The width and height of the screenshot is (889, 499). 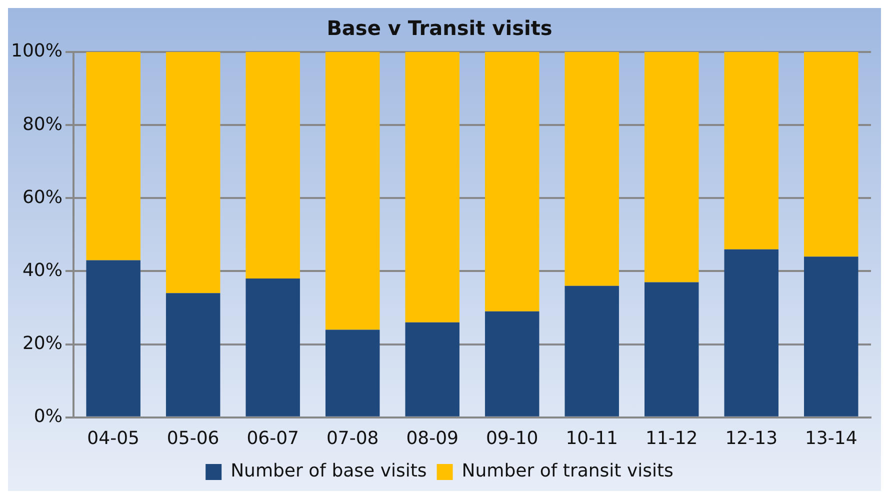 I want to click on x-tick-label: 11-12, so click(x=671, y=438).